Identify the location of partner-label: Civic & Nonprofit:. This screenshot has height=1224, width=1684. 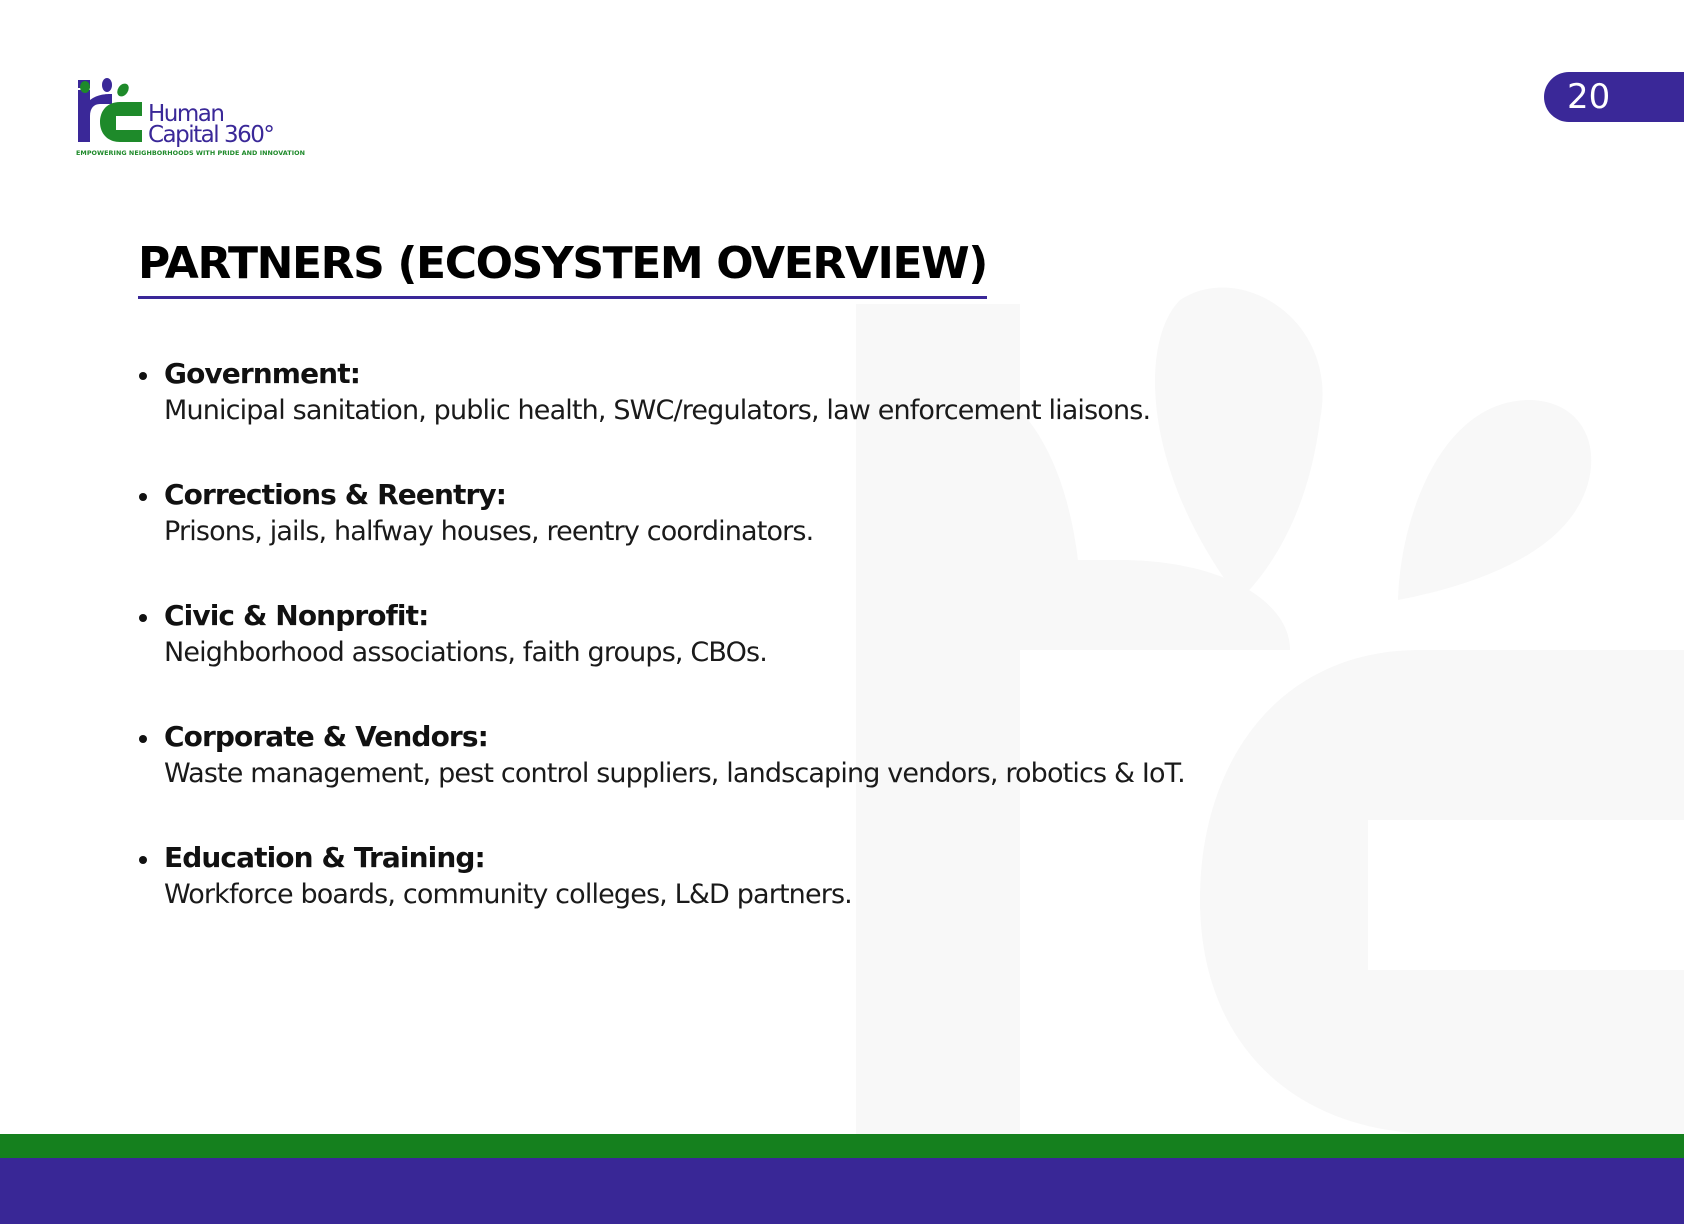
(296, 615).